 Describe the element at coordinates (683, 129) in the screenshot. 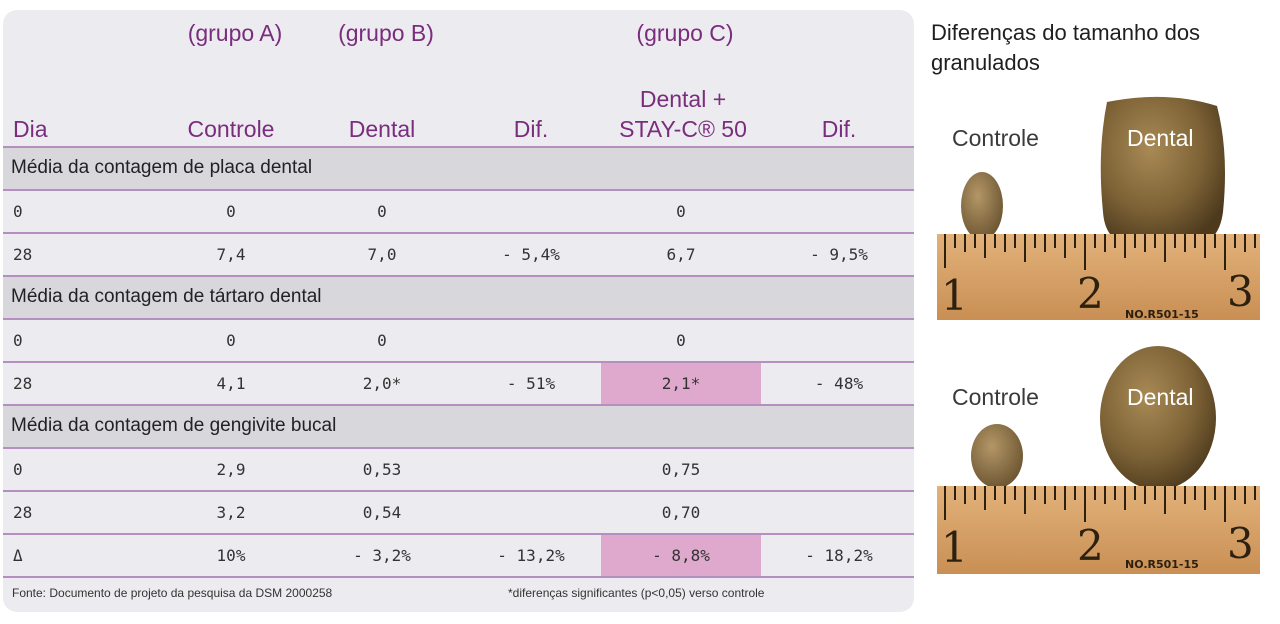

I see `header-dental-stayc-line2: STAY-C® 50` at that location.